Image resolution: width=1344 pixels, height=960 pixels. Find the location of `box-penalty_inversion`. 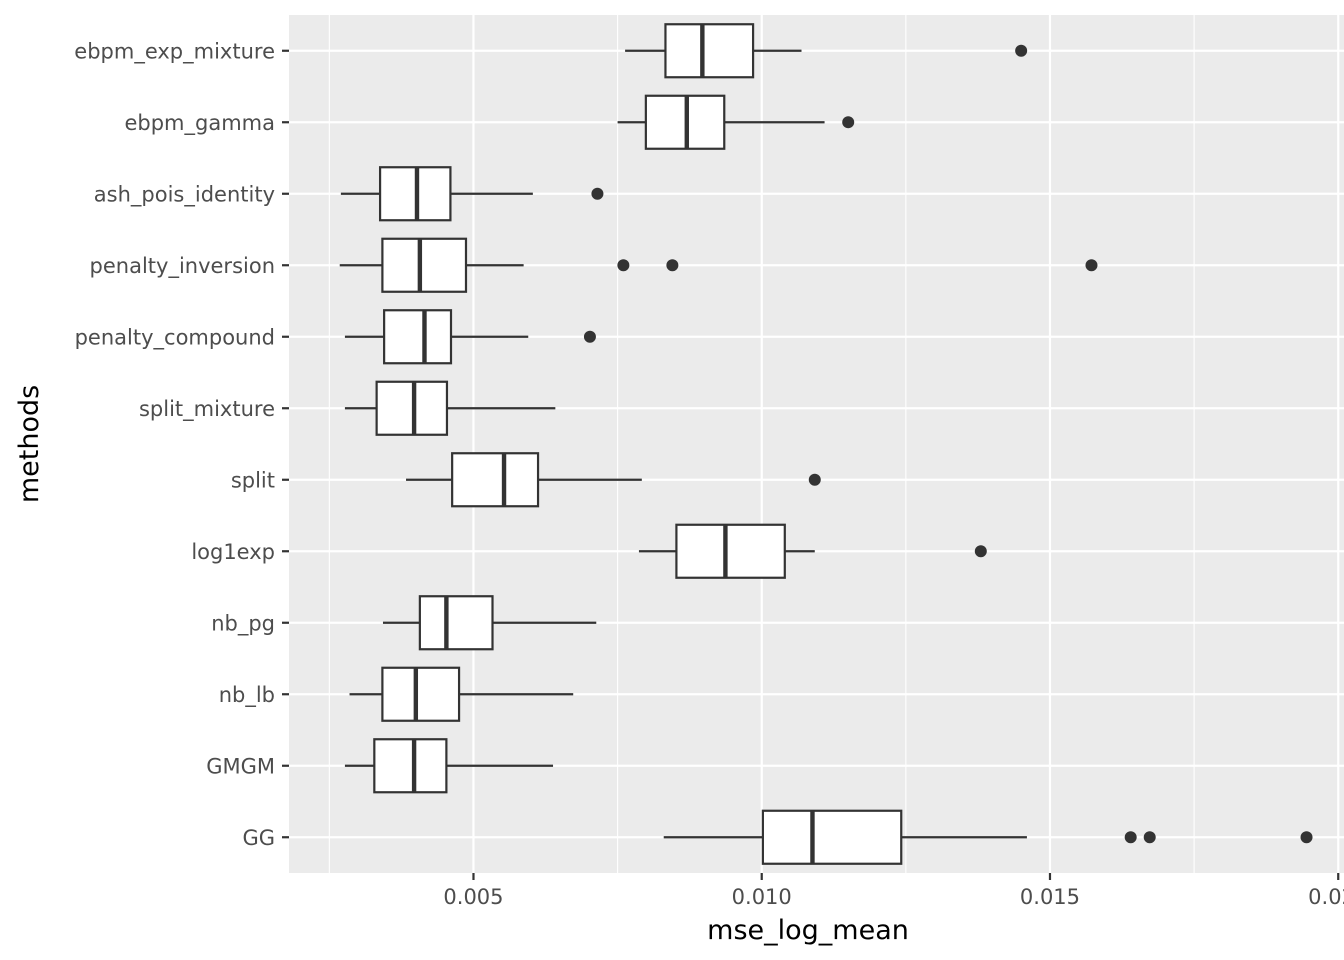

box-penalty_inversion is located at coordinates (718, 265).